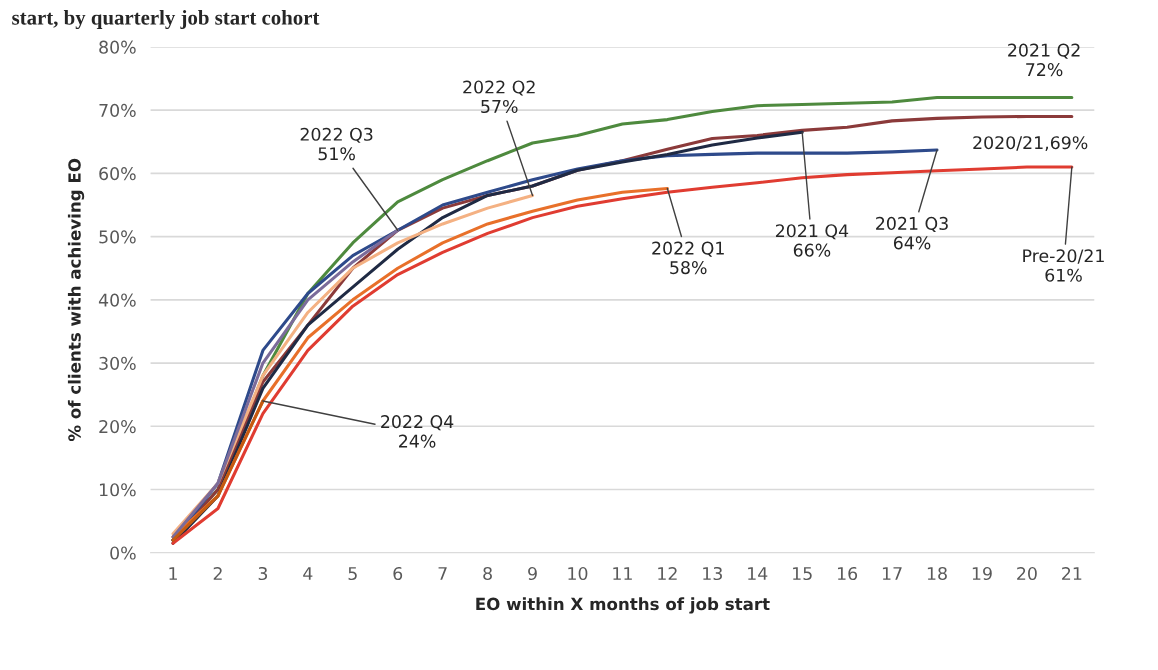 This screenshot has height=670, width=1158. I want to click on y-tick-label: 10%, so click(117, 490).